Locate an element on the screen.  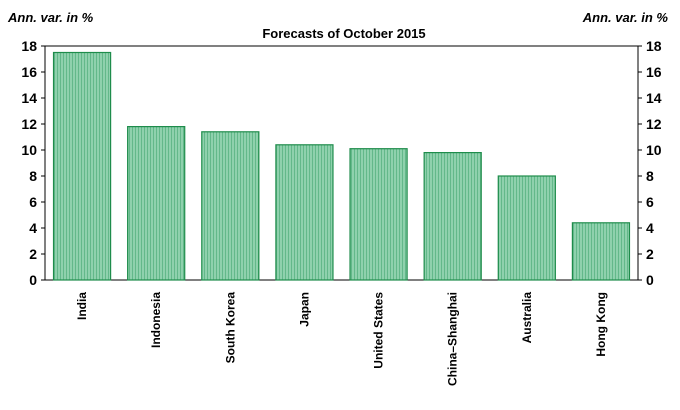
bar-south-korea is located at coordinates (230, 206).